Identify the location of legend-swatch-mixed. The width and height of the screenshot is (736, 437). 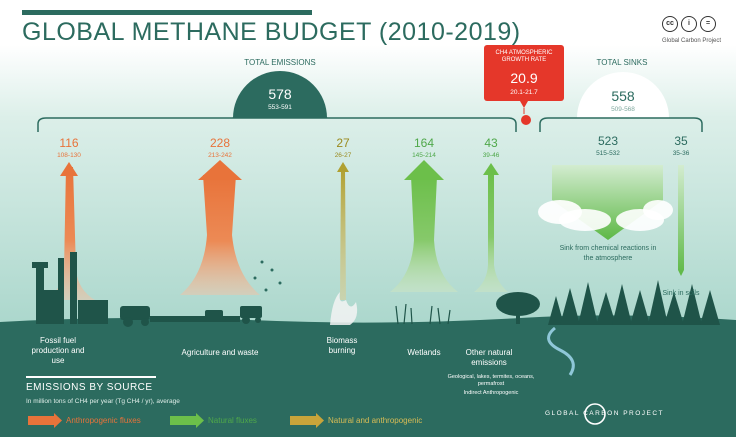
(303, 420).